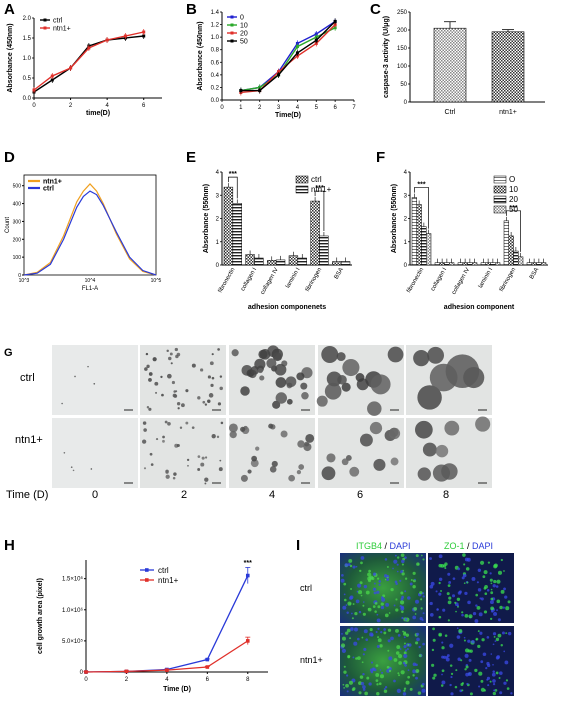 This screenshot has width=570, height=712. What do you see at coordinates (218, 196) in the screenshot?
I see `e-y-tick-label: 3` at bounding box center [218, 196].